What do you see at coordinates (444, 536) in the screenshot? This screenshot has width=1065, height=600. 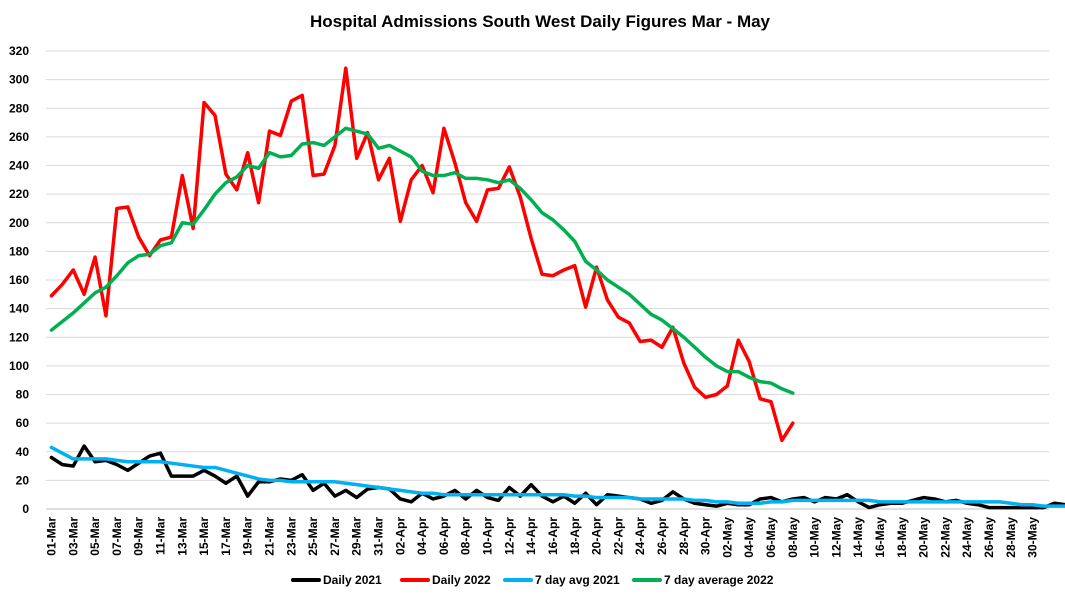 I see `x-tick-label: 06-Apr` at bounding box center [444, 536].